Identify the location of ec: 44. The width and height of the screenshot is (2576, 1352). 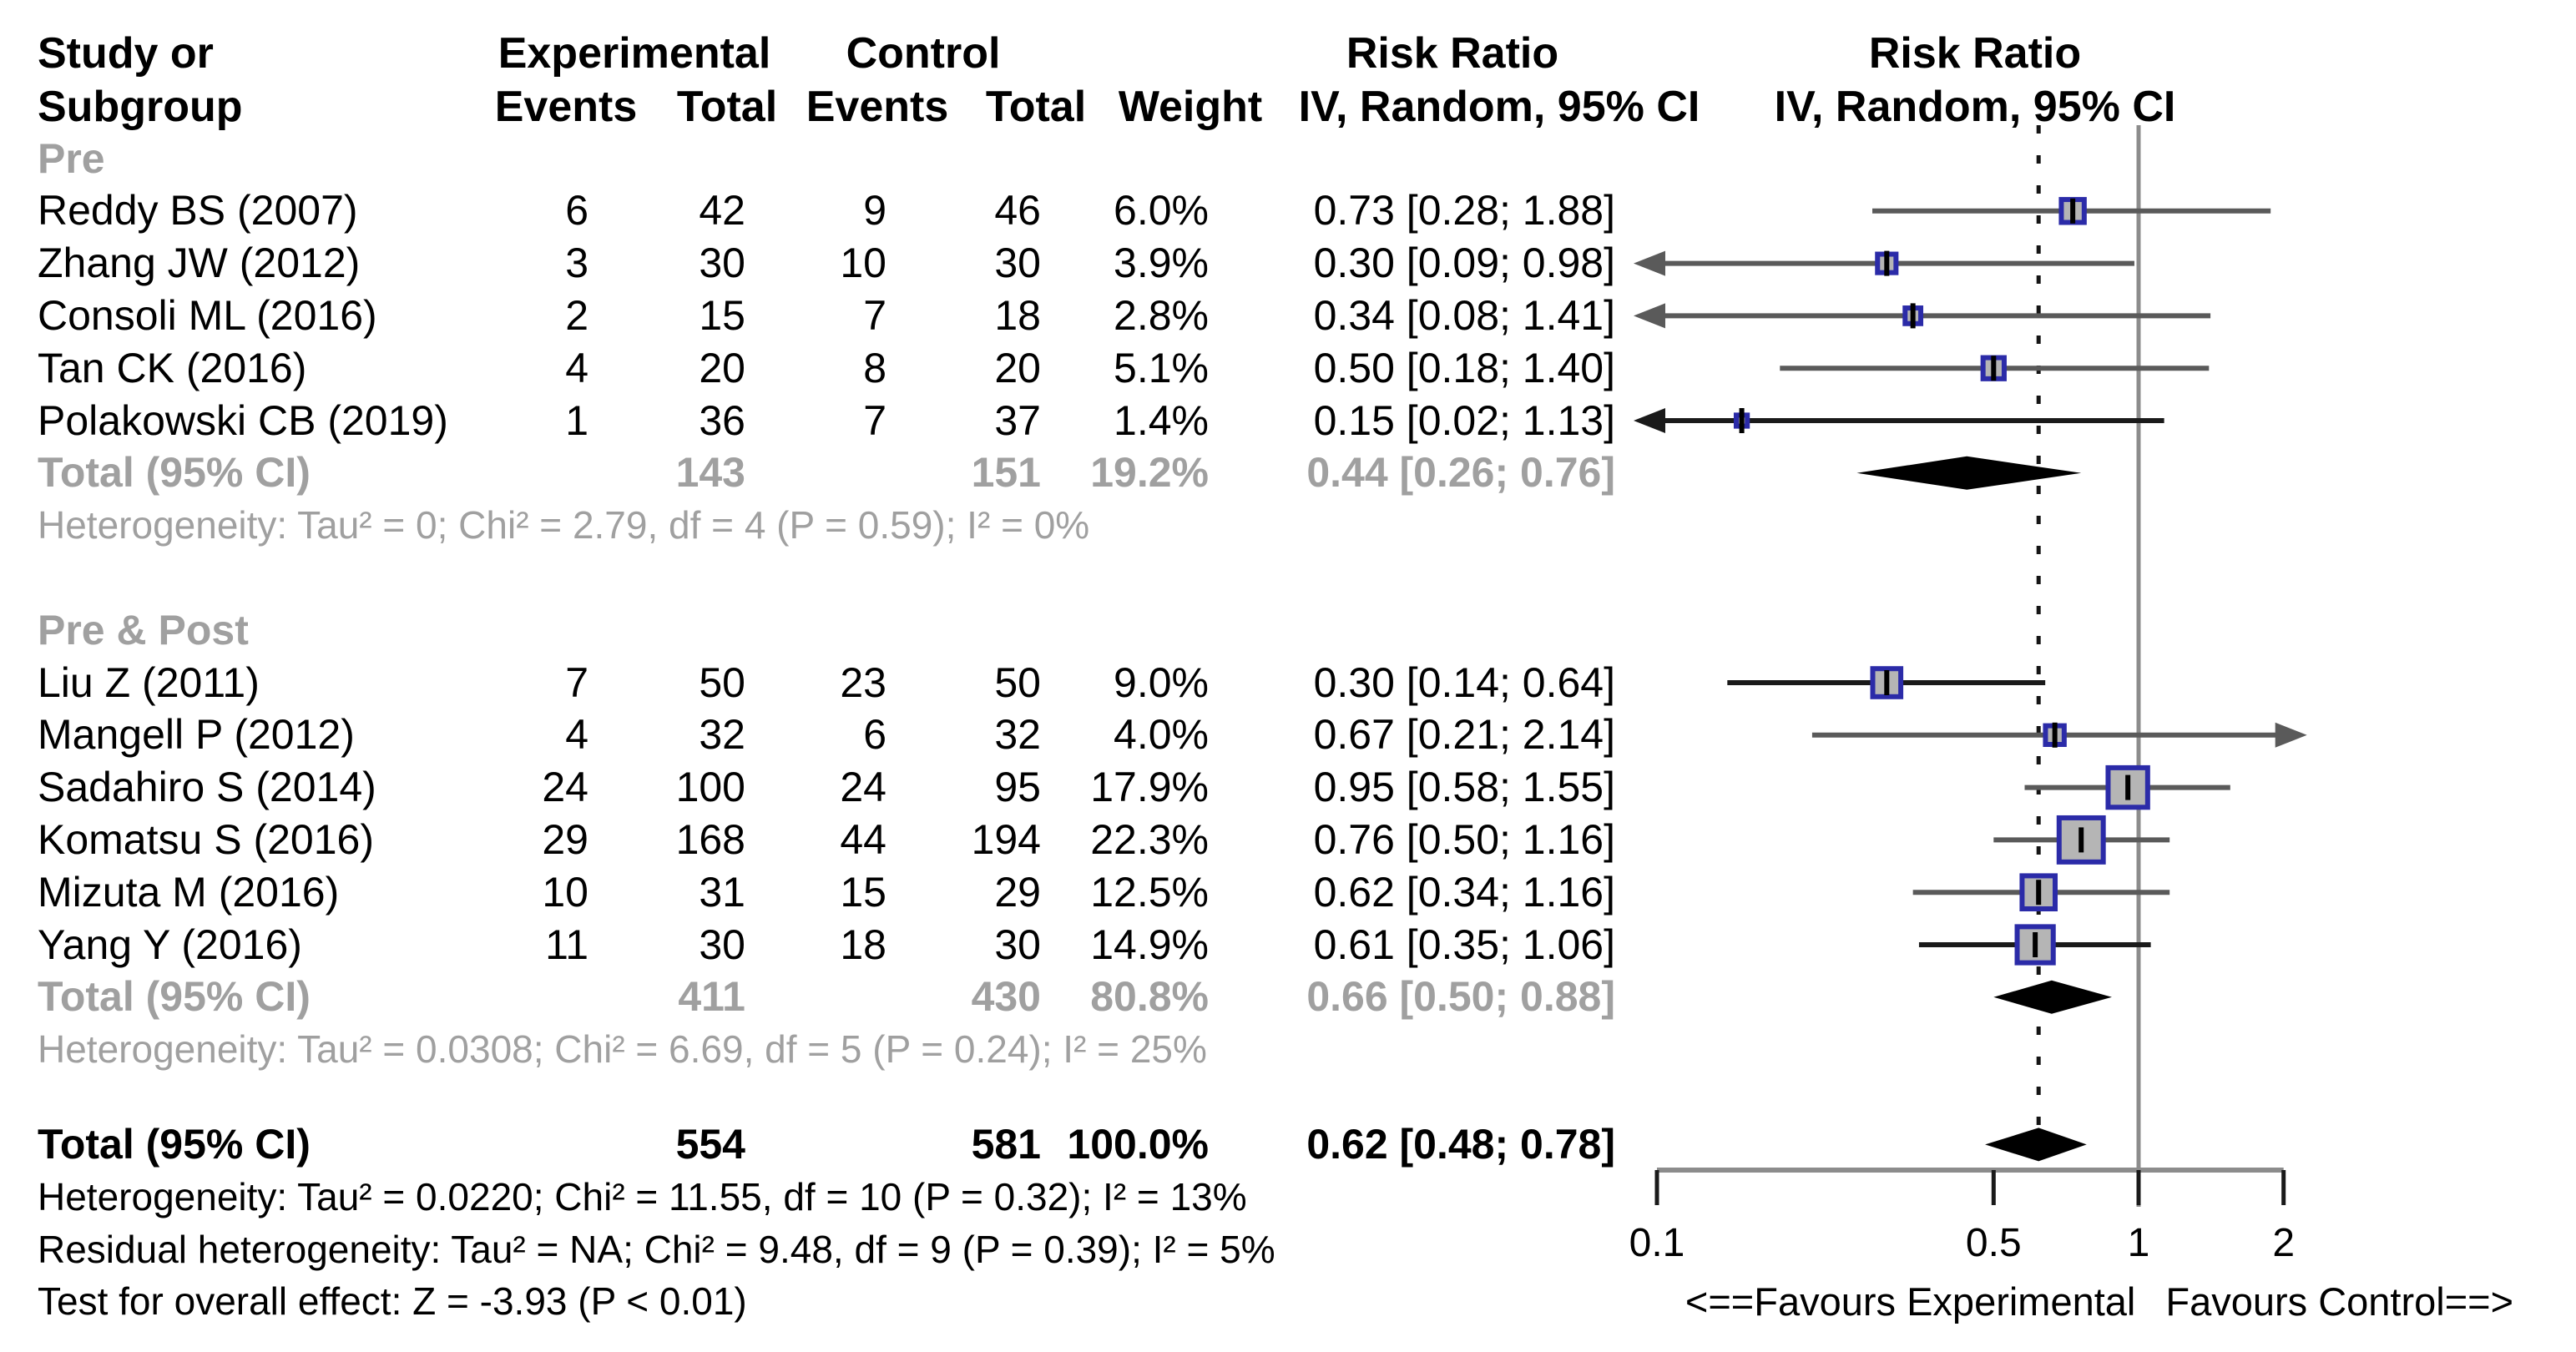
(863, 839).